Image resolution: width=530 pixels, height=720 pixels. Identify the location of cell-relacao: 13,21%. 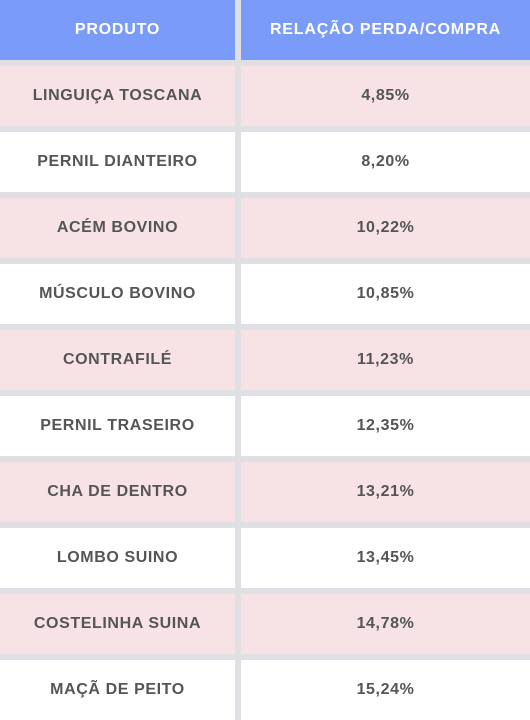
(385, 492).